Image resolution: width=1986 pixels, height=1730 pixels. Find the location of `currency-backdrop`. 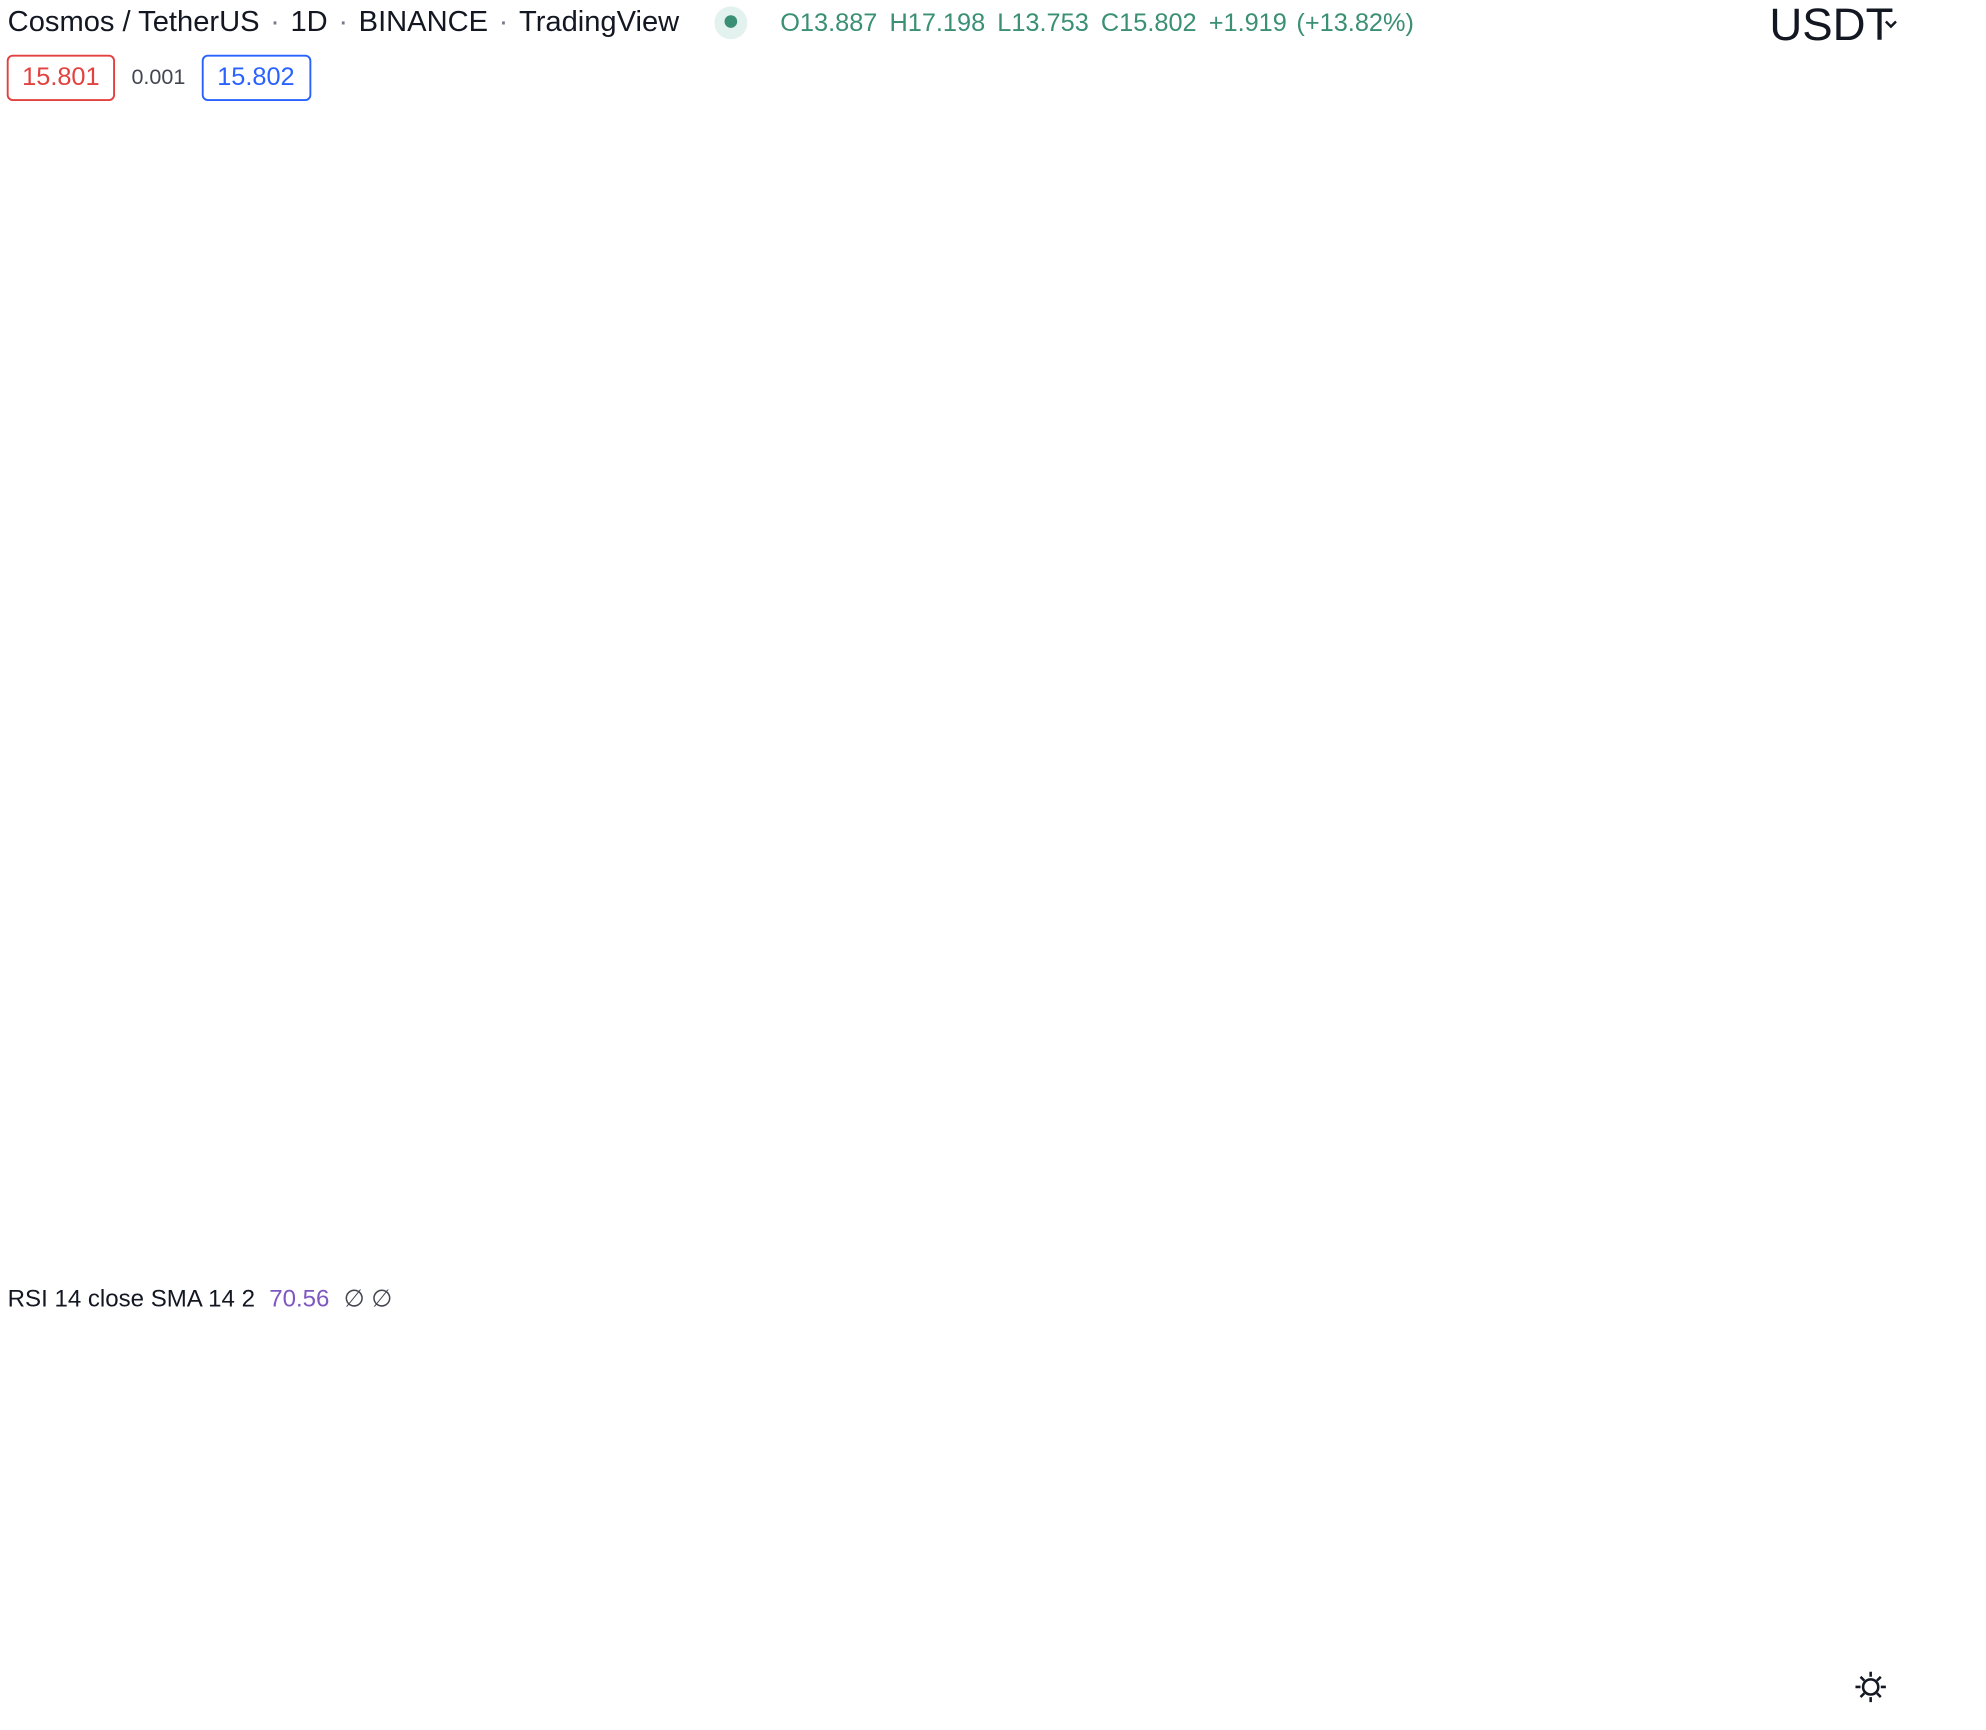

currency-backdrop is located at coordinates (1866, 25).